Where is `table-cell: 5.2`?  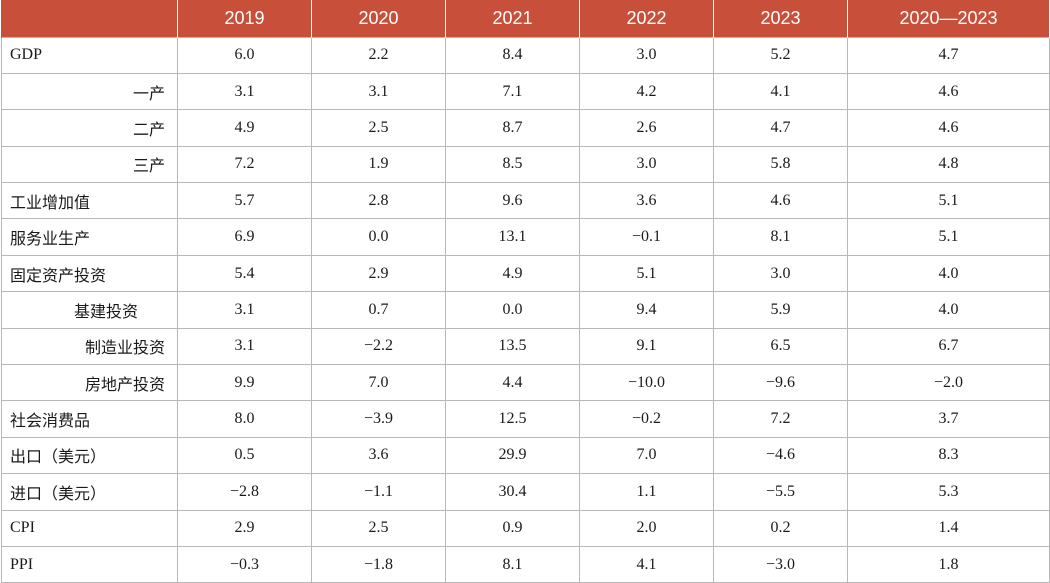 table-cell: 5.2 is located at coordinates (780, 55).